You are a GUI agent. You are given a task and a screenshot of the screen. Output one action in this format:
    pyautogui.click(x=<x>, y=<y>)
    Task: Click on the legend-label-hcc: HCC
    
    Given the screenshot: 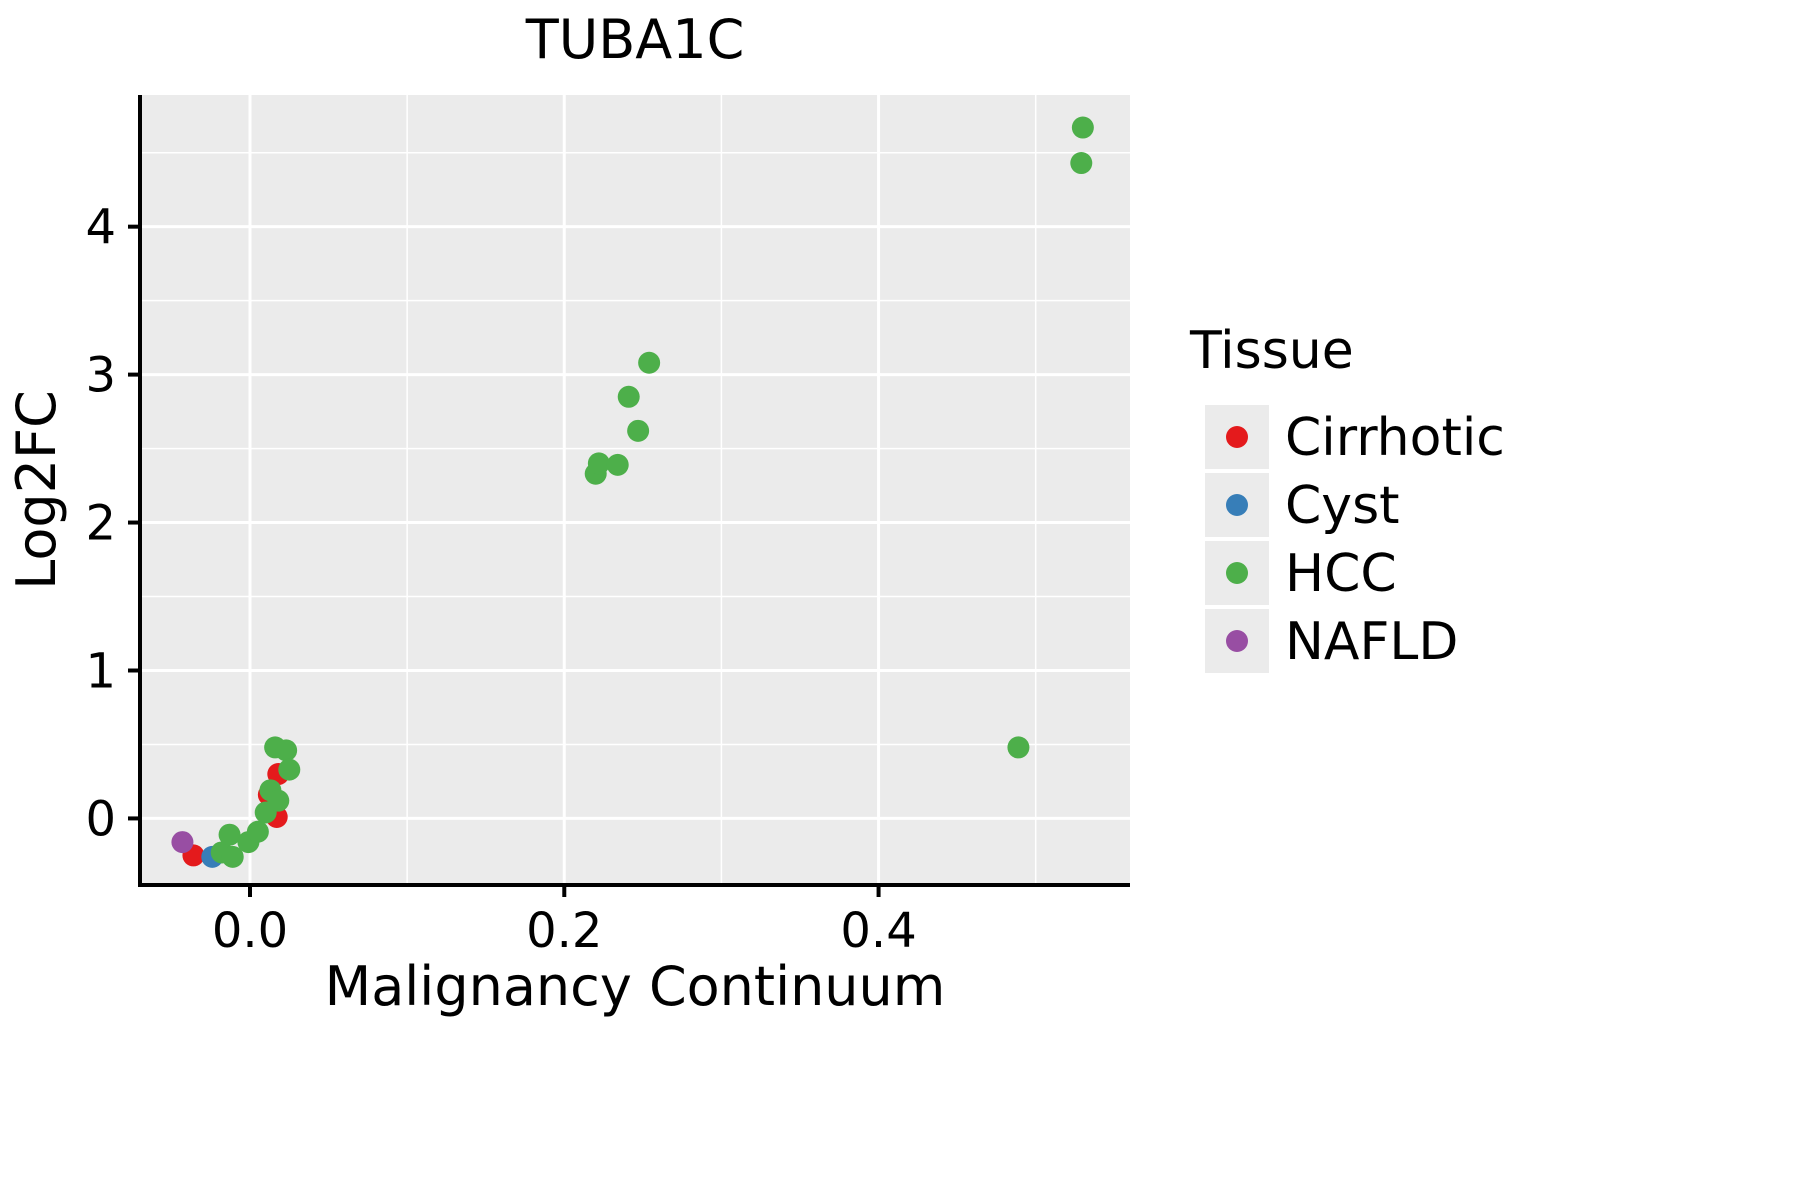 What is the action you would take?
    pyautogui.click(x=1341, y=574)
    